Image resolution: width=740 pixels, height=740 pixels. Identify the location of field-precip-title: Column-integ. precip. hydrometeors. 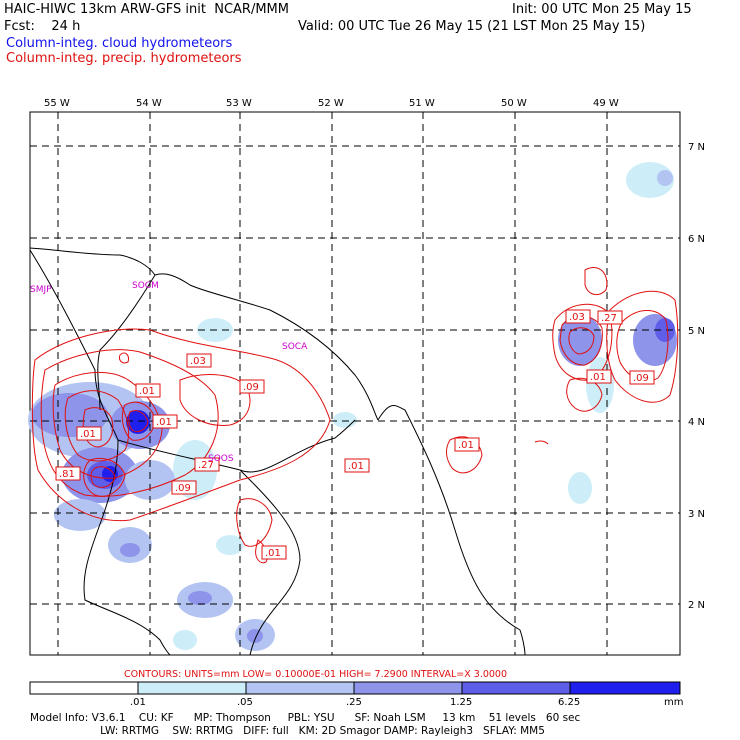
(124, 58).